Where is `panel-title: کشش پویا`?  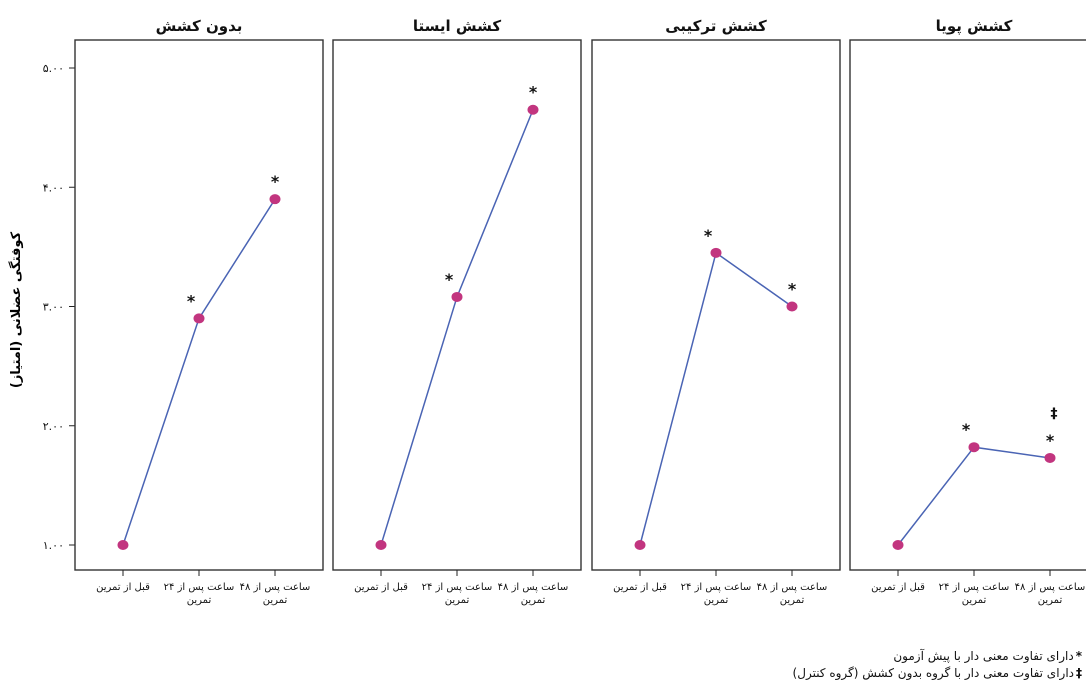
panel-title: کشش پویا is located at coordinates (974, 26).